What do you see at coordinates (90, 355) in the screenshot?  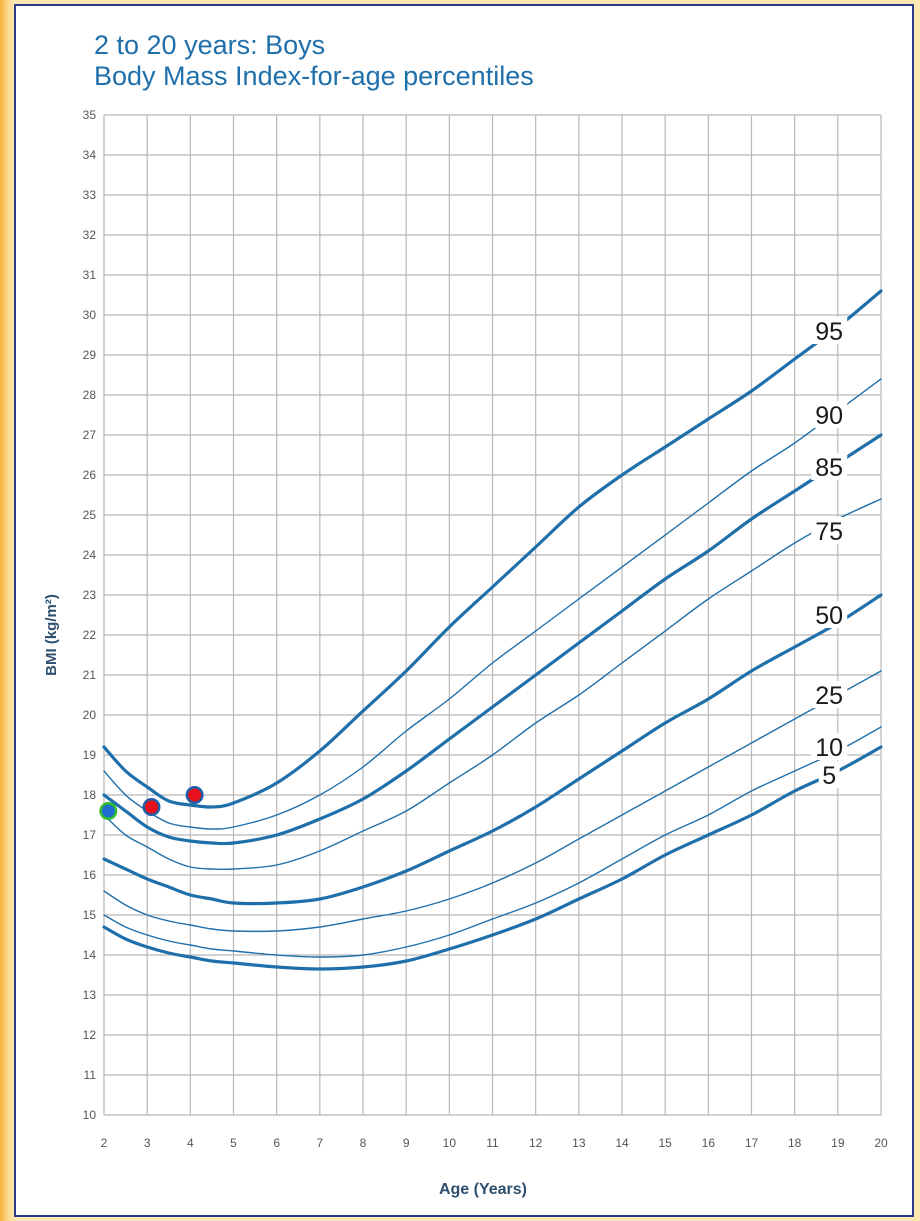 I see `y-tick-label: 29` at bounding box center [90, 355].